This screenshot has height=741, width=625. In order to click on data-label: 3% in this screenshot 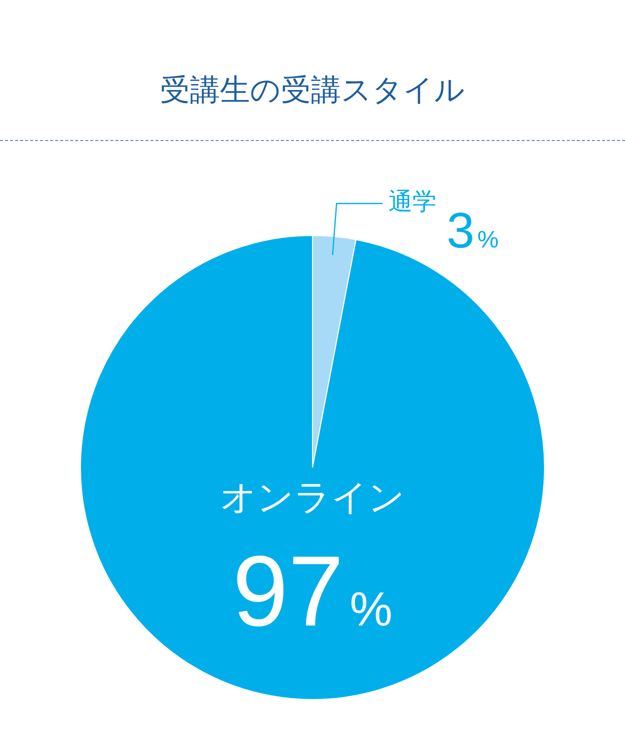, I will do `click(472, 230)`.